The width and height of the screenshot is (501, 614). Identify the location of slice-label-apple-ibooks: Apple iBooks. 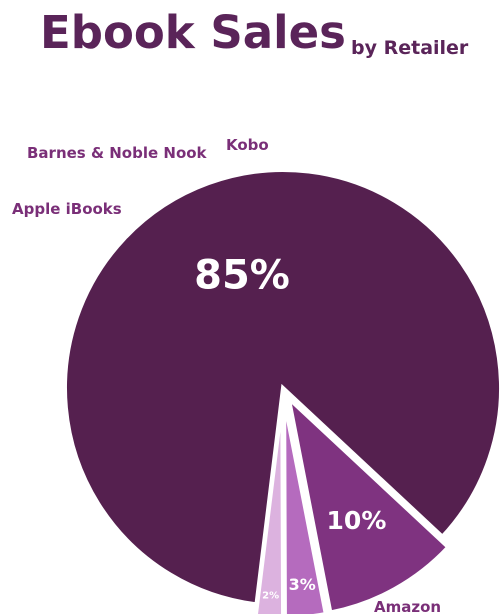
(67, 209).